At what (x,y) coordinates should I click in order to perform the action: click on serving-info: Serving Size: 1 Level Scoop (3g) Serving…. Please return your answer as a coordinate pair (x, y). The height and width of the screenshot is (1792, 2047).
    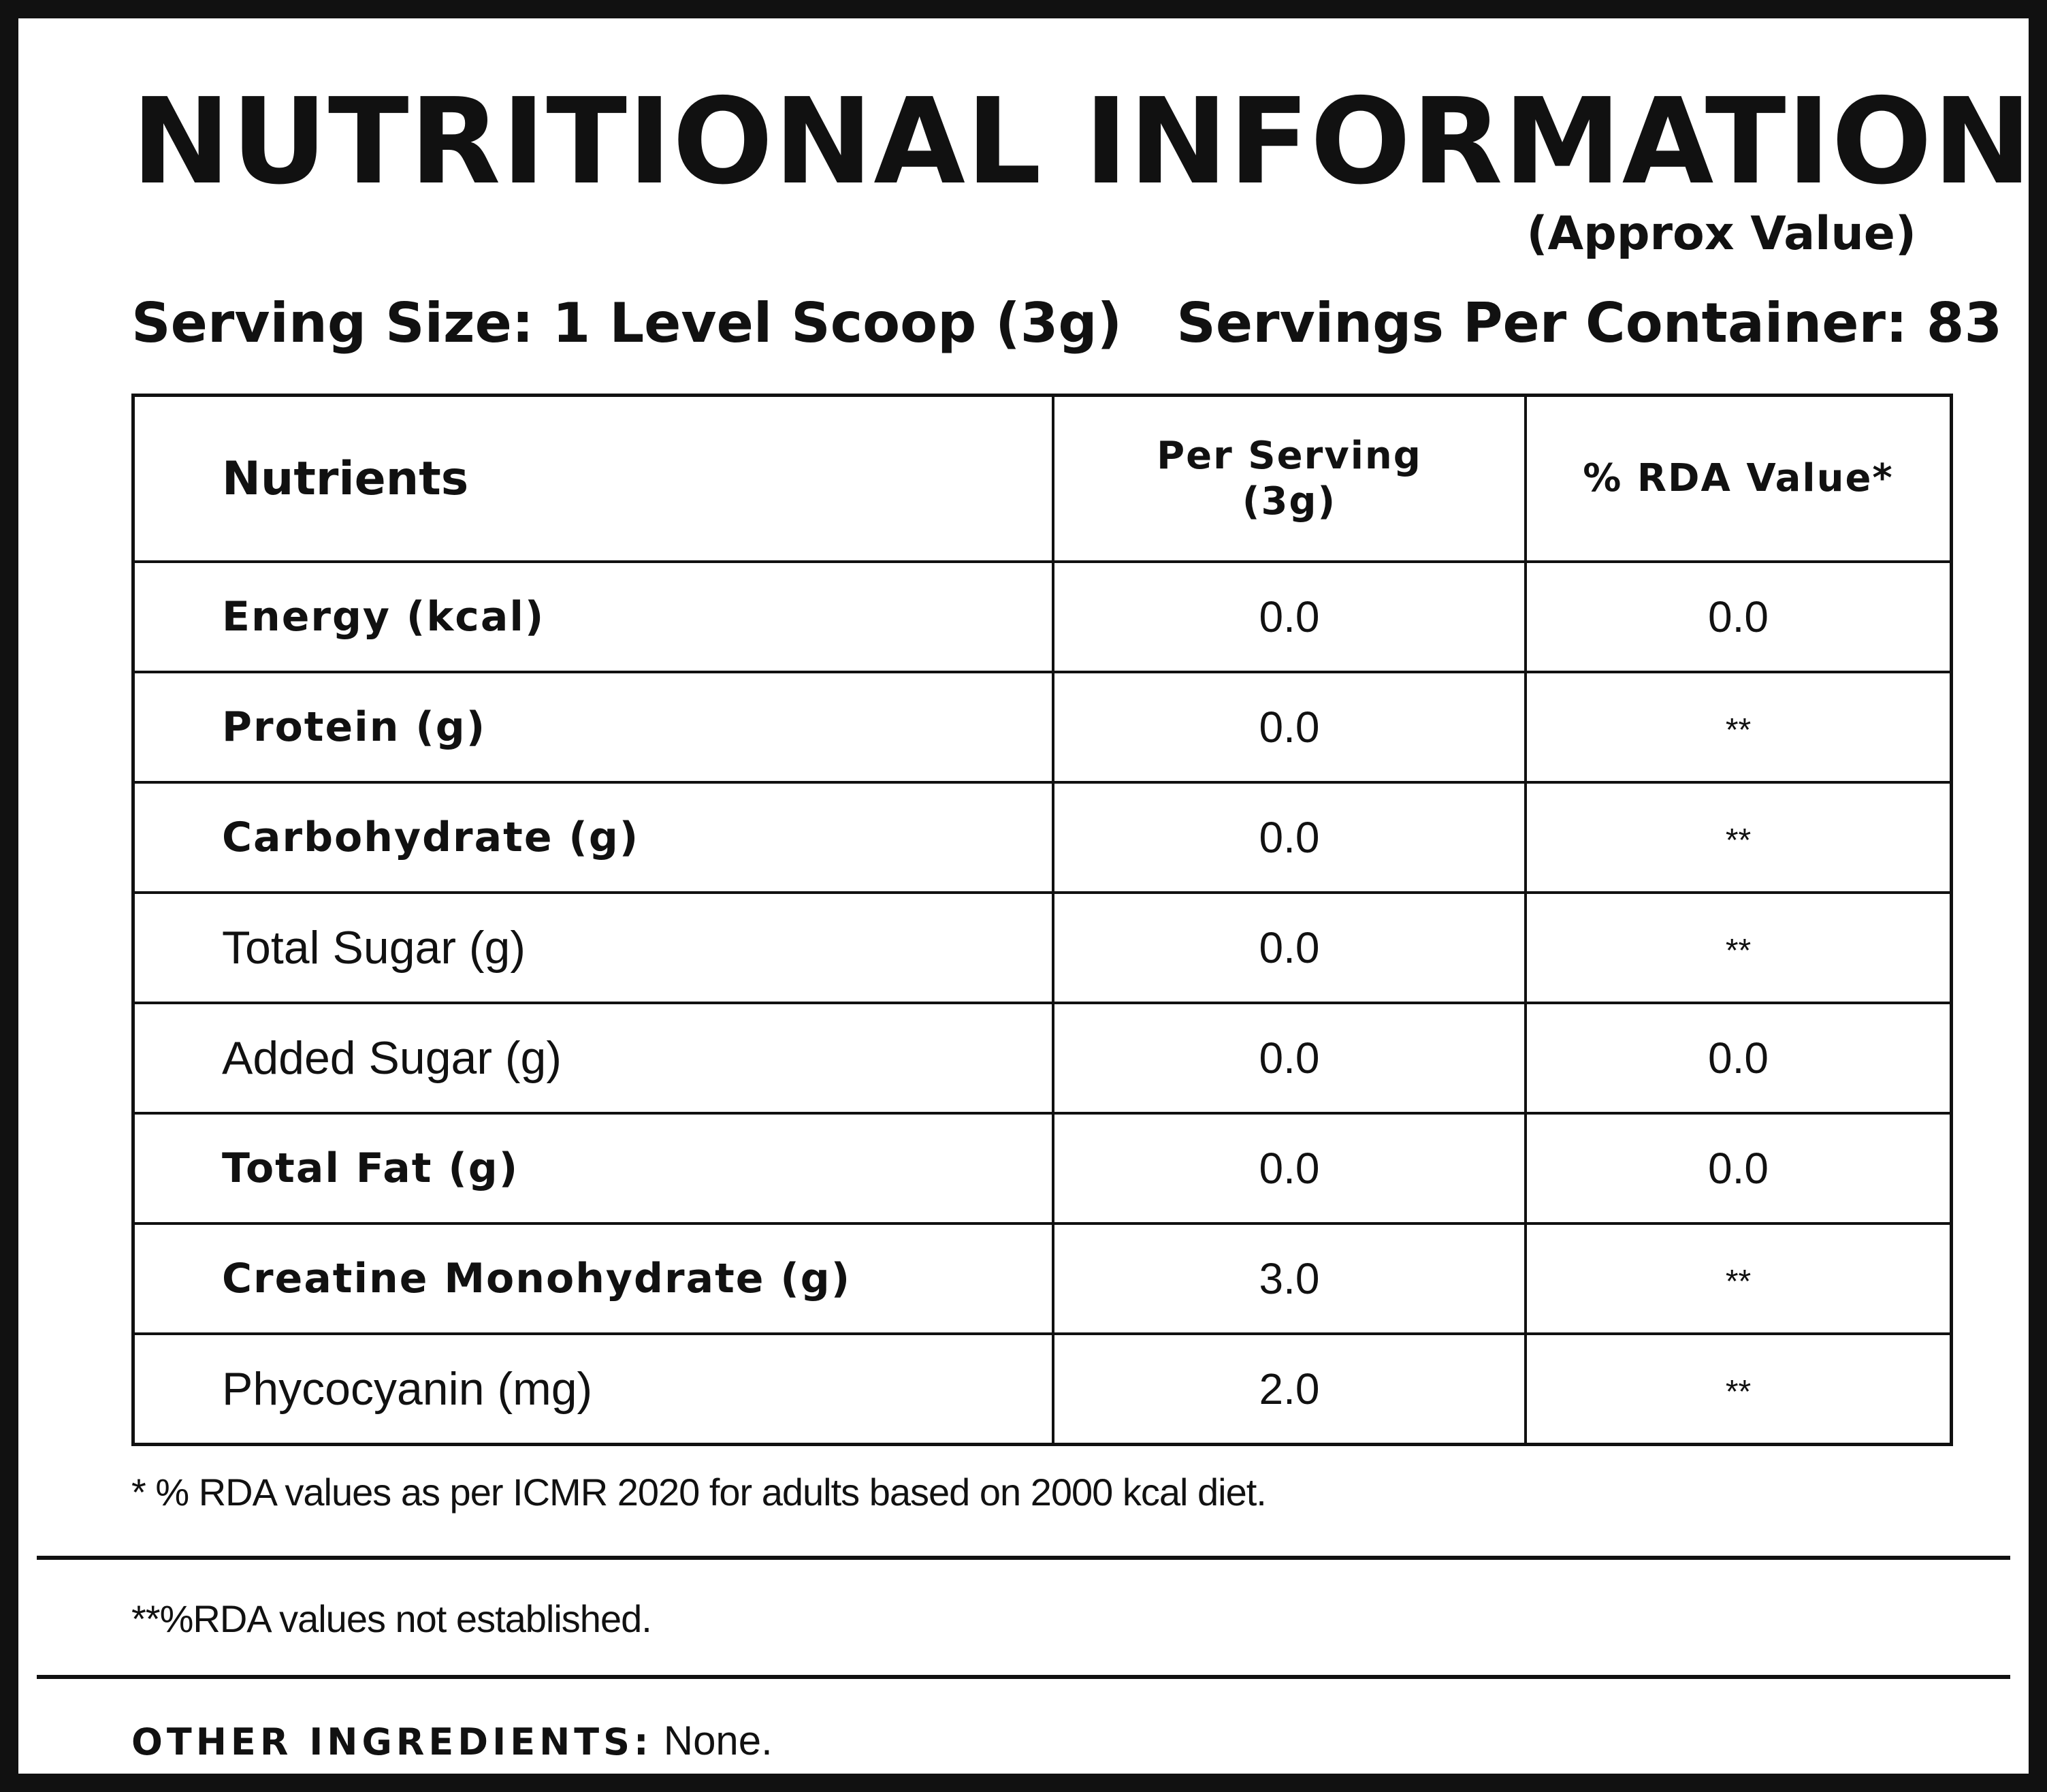
    Looking at the image, I should click on (1066, 323).